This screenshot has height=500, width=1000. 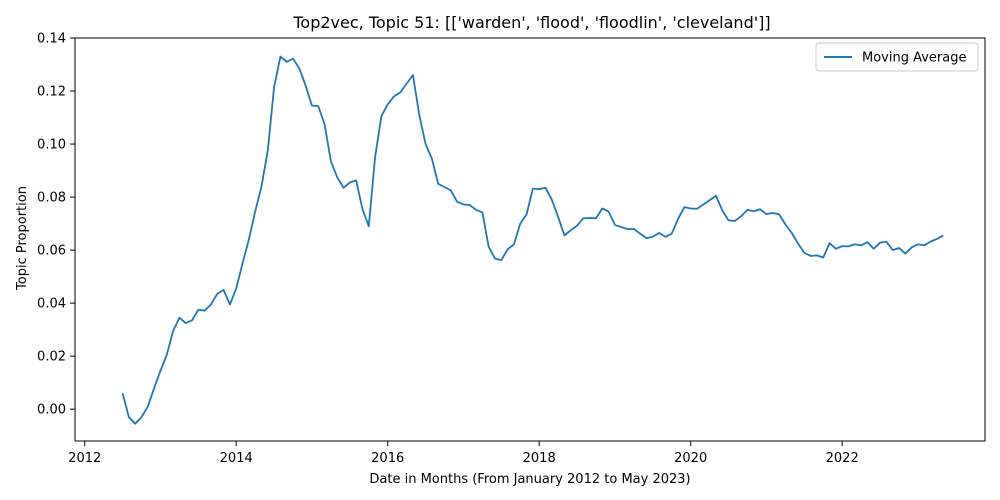 I want to click on x-tick-label: 2020, so click(x=690, y=458).